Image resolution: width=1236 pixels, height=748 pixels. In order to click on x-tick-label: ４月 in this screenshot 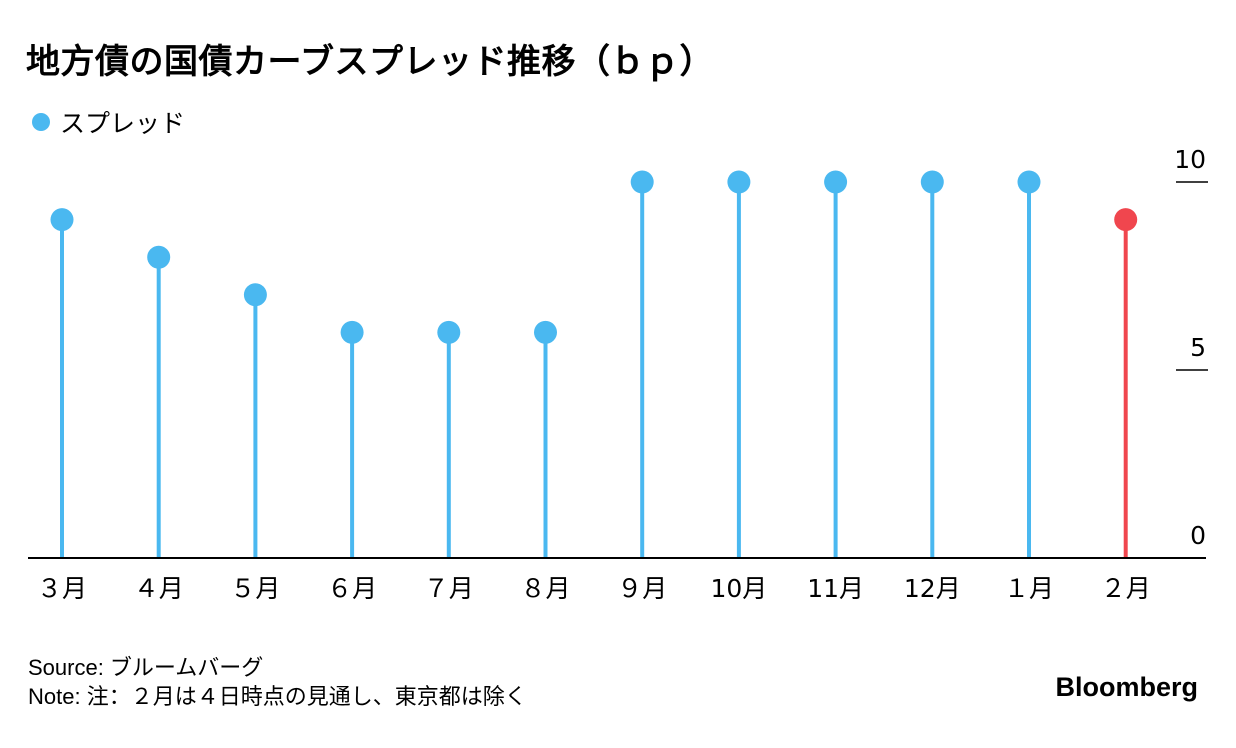, I will do `click(159, 588)`.